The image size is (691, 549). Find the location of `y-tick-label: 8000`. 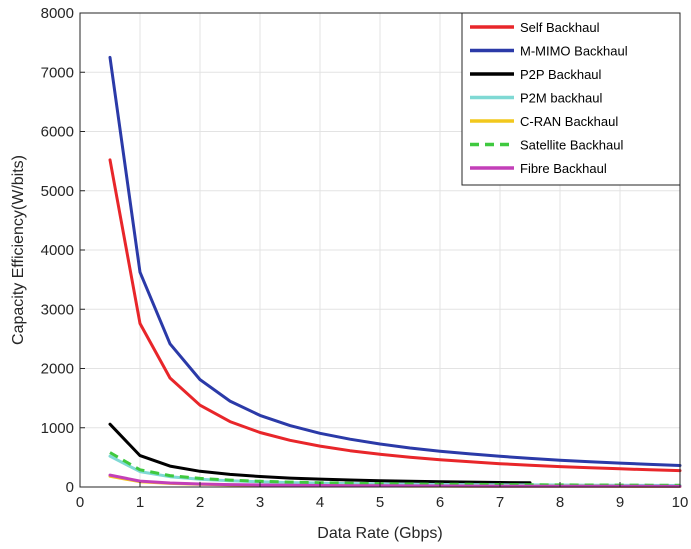

y-tick-label: 8000 is located at coordinates (57, 13).